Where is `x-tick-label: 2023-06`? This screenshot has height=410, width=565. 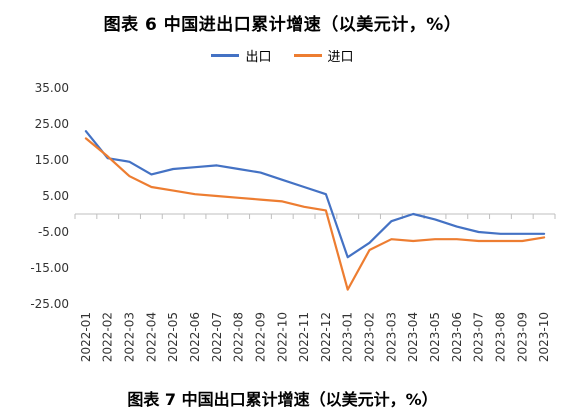 x-tick-label: 2023-06 is located at coordinates (457, 337).